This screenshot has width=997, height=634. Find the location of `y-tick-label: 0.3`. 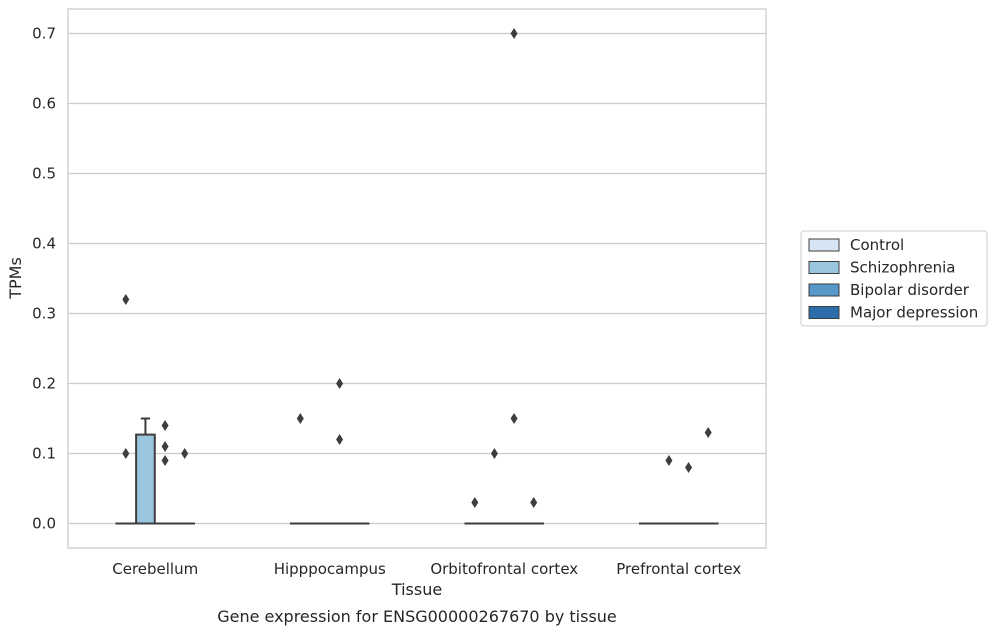

y-tick-label: 0.3 is located at coordinates (44, 314).